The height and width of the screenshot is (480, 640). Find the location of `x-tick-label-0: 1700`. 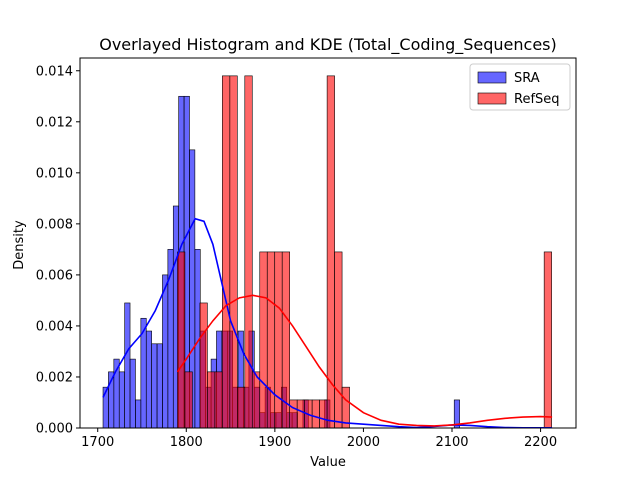

x-tick-label-0: 1700 is located at coordinates (97, 442).